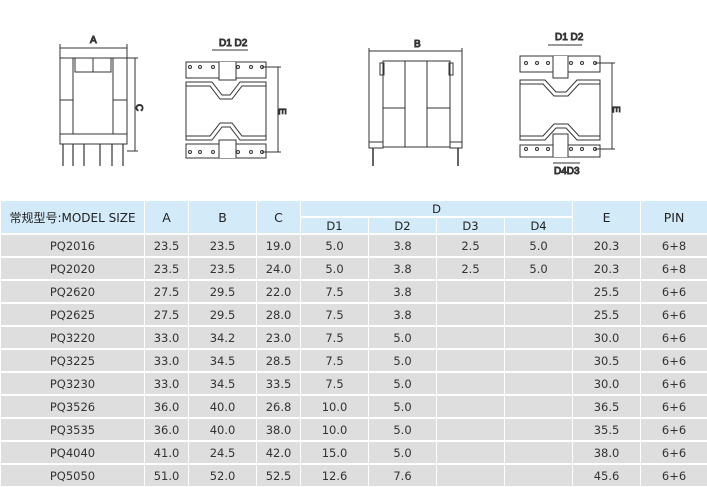 The height and width of the screenshot is (487, 707). What do you see at coordinates (334, 268) in the screenshot?
I see `cell-d1: 5.0` at bounding box center [334, 268].